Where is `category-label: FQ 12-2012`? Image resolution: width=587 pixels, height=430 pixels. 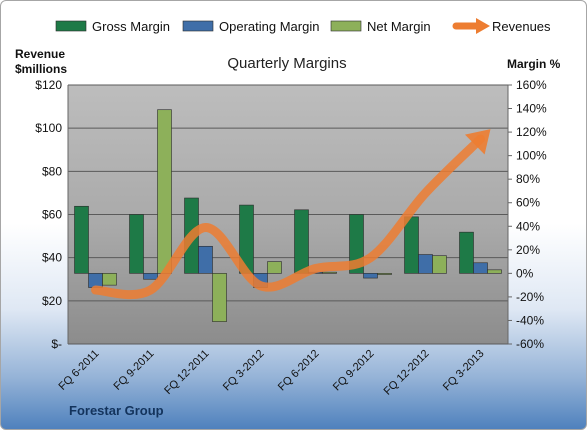
category-label: FQ 12-2012 is located at coordinates (407, 373).